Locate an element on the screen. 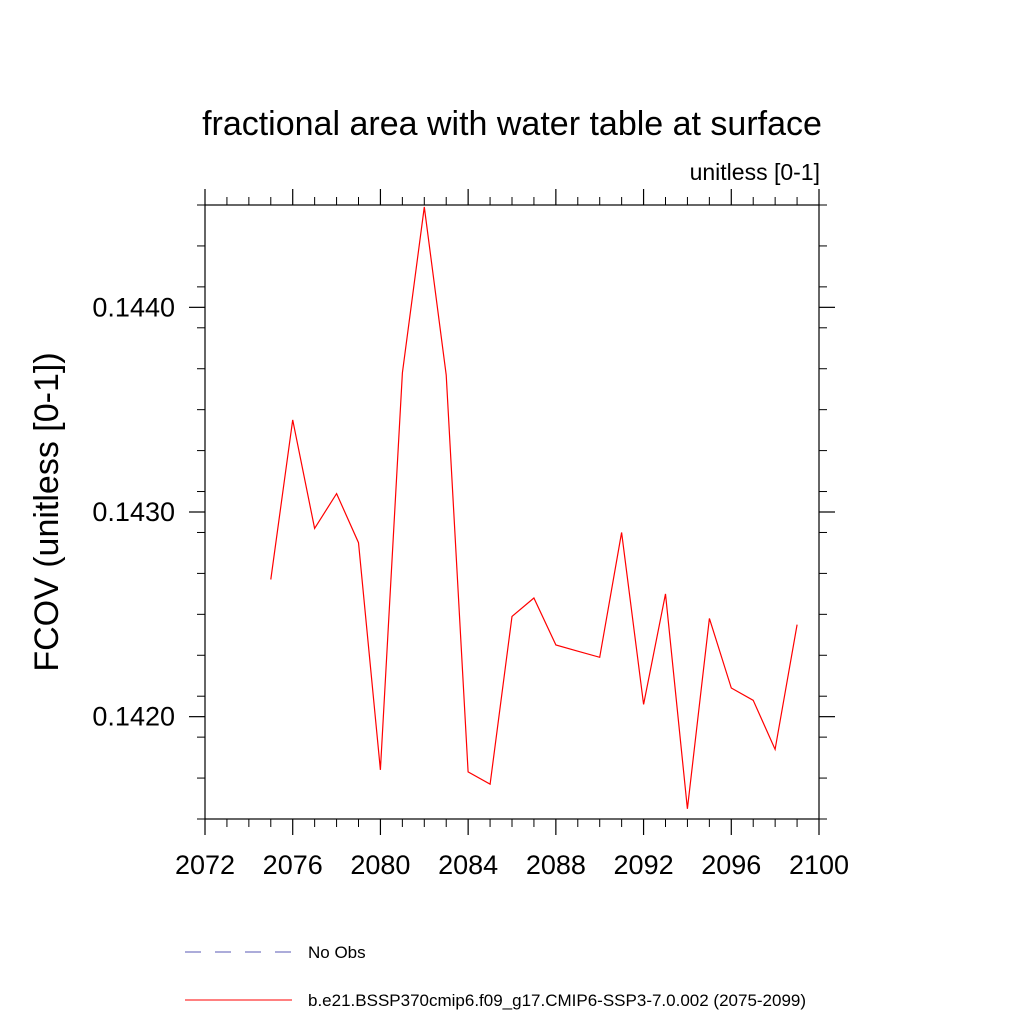  x-tick-label: 2100 is located at coordinates (819, 865).